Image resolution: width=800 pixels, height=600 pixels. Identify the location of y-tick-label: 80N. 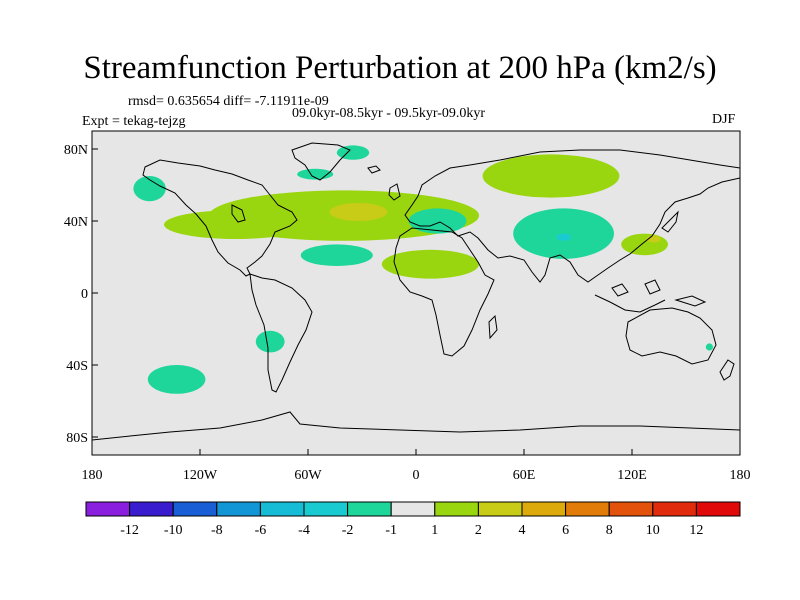
(76, 150).